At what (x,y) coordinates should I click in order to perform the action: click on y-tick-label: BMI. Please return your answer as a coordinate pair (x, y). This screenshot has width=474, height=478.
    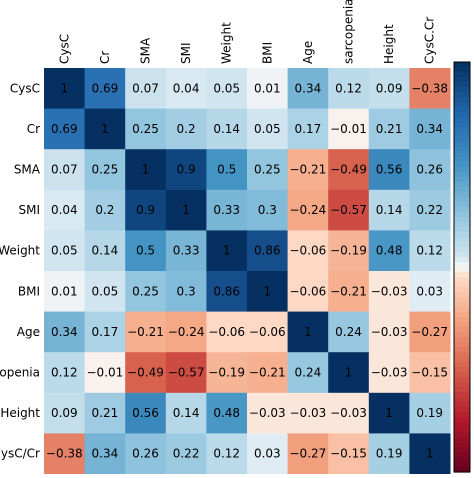
    Looking at the image, I should click on (29, 291).